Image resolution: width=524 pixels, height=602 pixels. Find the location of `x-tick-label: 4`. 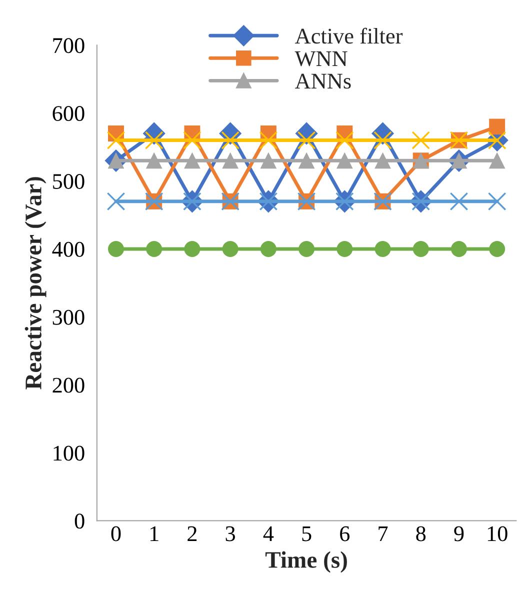

x-tick-label: 4 is located at coordinates (268, 534).